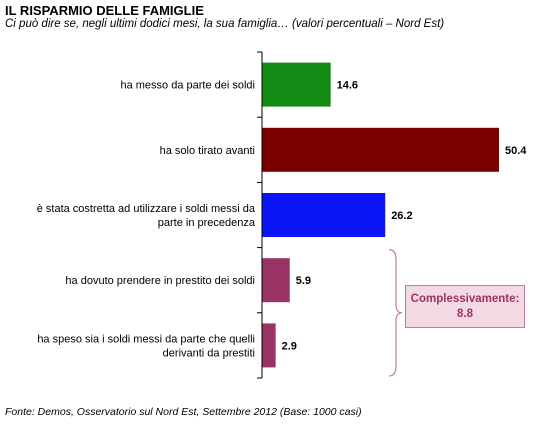 This screenshot has width=559, height=432. Describe the element at coordinates (104, 10) in the screenshot. I see `chart-title: IL RISPARMIO DELLE FAMIGLIE` at that location.